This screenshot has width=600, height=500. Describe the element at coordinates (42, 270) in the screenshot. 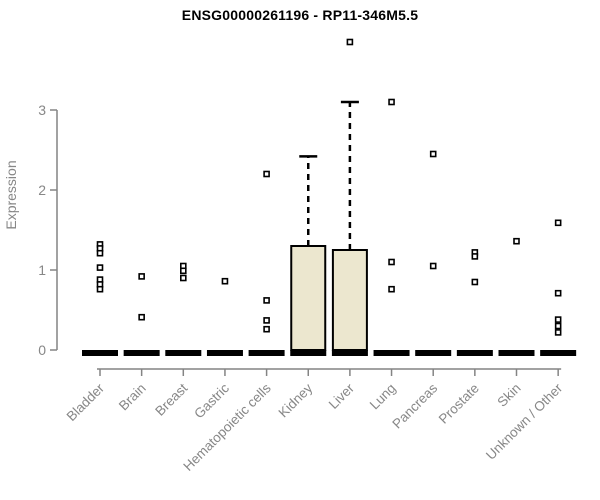

I see `y-tick-label: 1` at that location.